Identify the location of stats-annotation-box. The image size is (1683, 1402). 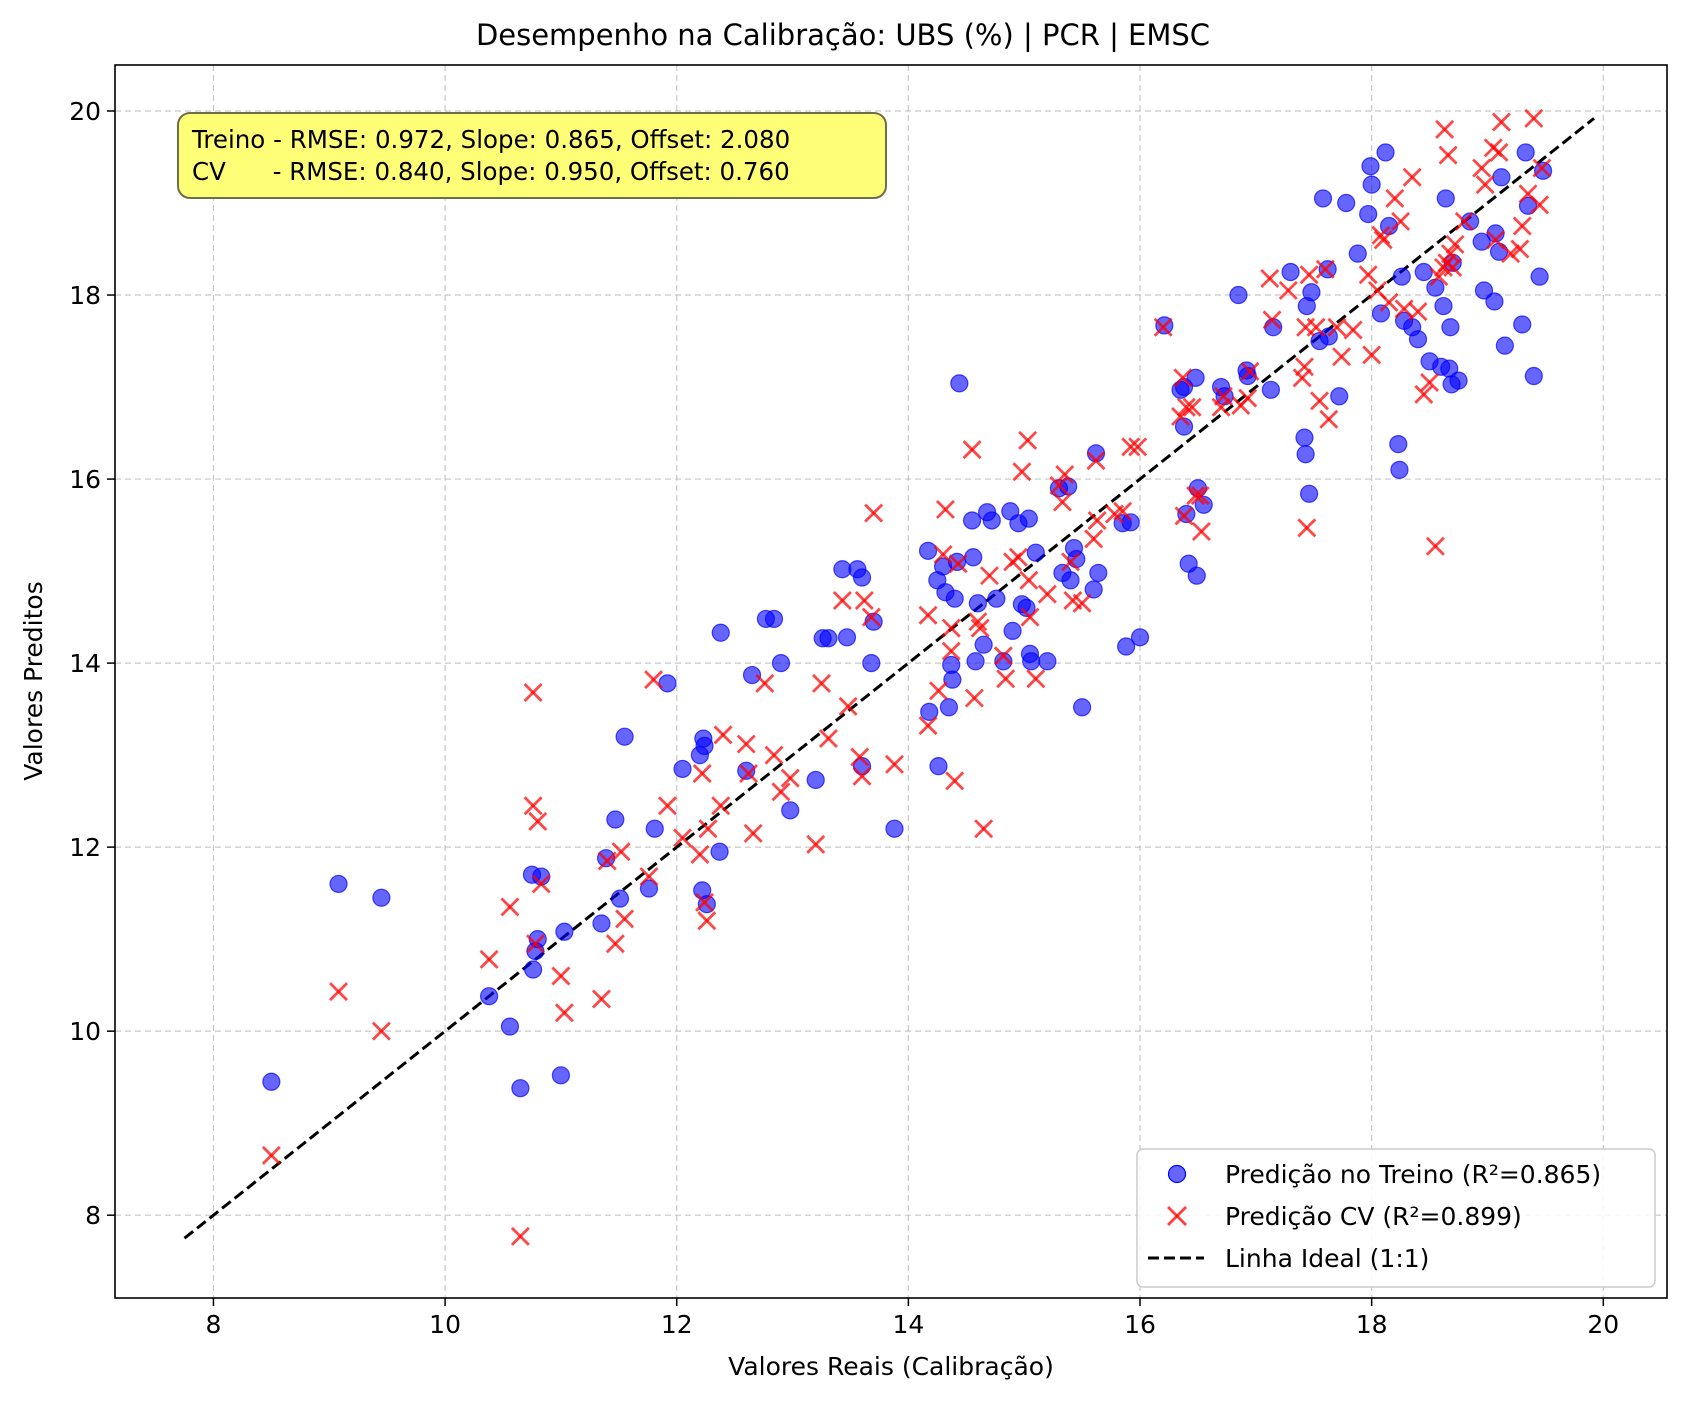
(532, 155).